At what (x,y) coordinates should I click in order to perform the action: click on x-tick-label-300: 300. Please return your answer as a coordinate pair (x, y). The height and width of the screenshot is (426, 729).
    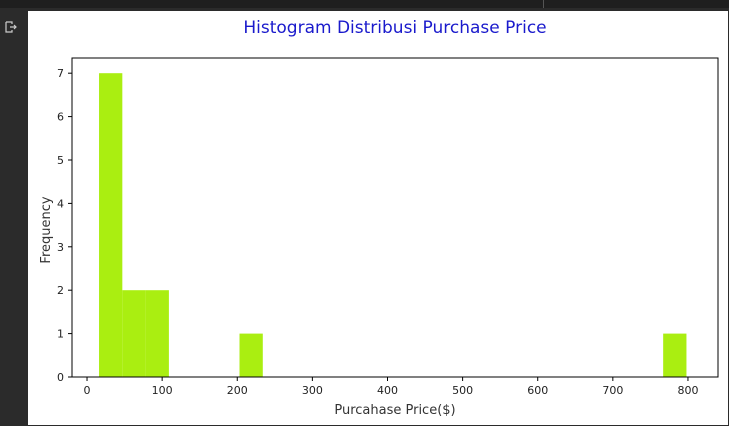
    Looking at the image, I should click on (312, 390).